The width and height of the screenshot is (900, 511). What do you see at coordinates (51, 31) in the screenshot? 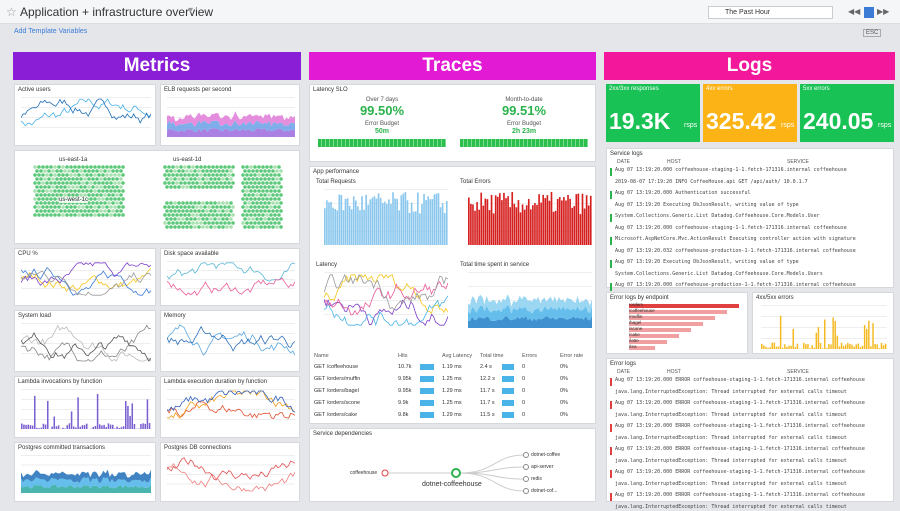
I see `template-link: Add Template Variables` at bounding box center [51, 31].